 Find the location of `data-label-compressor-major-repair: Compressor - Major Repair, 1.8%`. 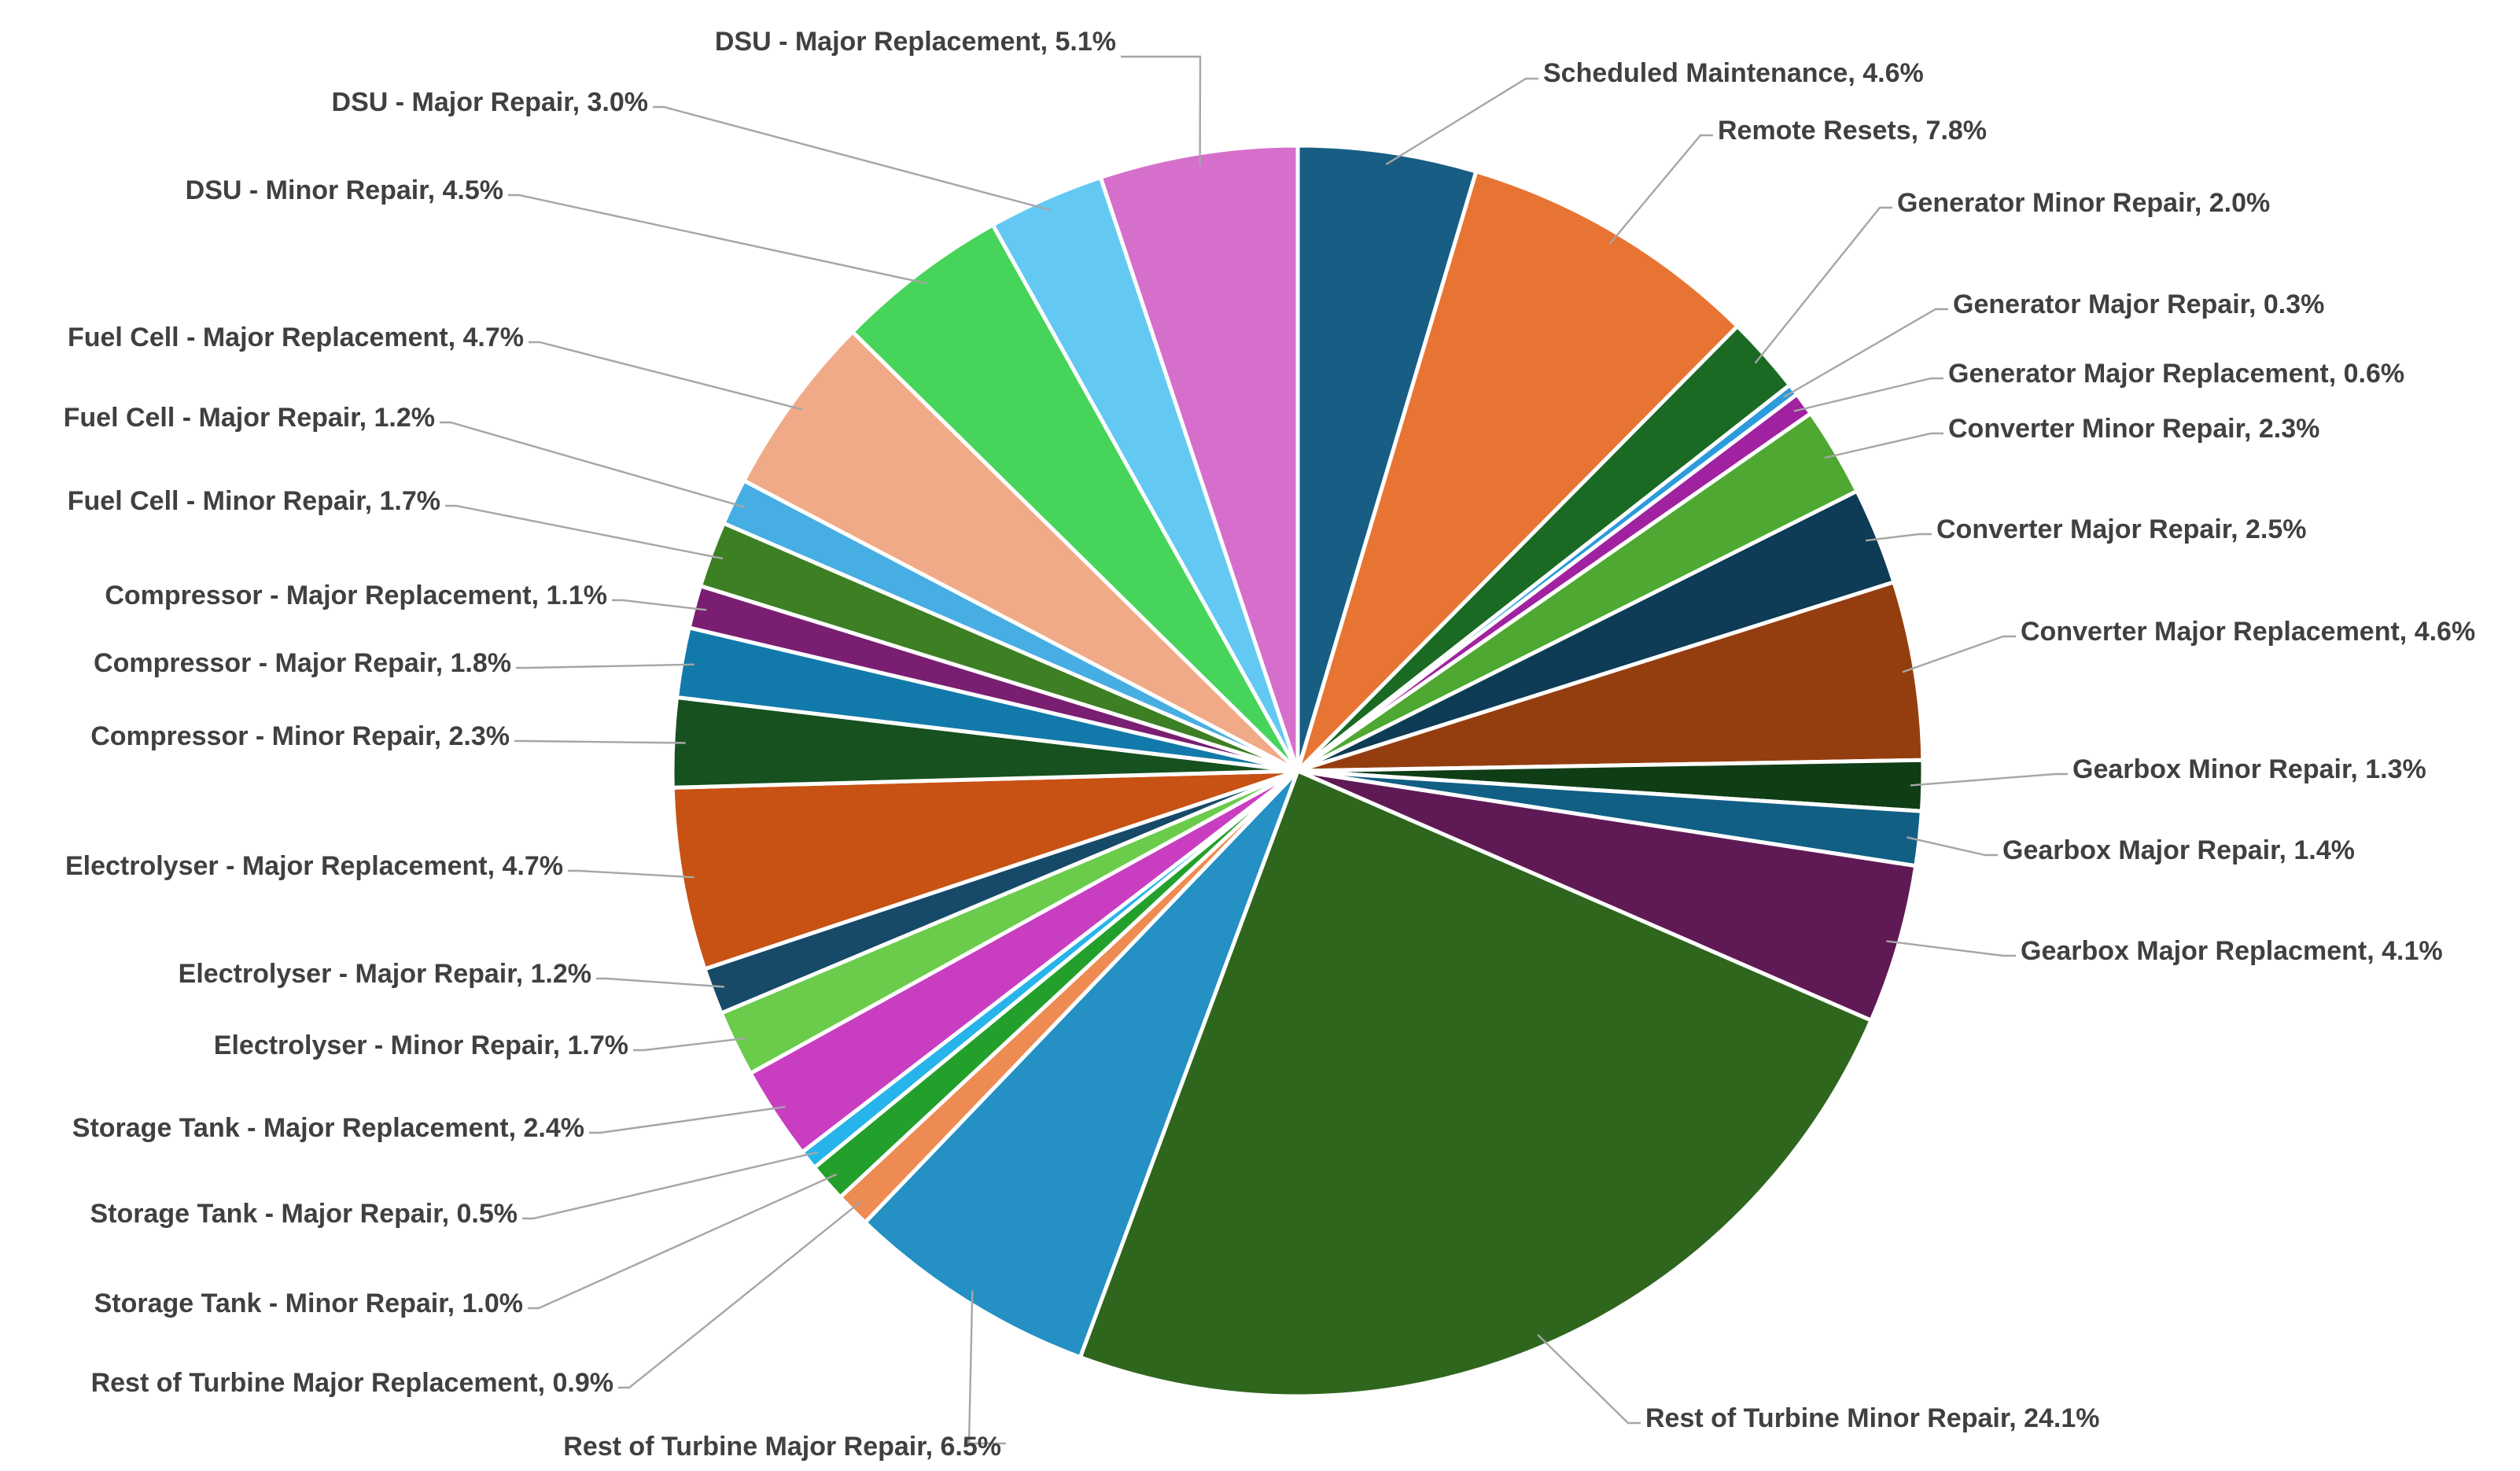

data-label-compressor-major-repair: Compressor - Major Repair, 1.8% is located at coordinates (302, 663).